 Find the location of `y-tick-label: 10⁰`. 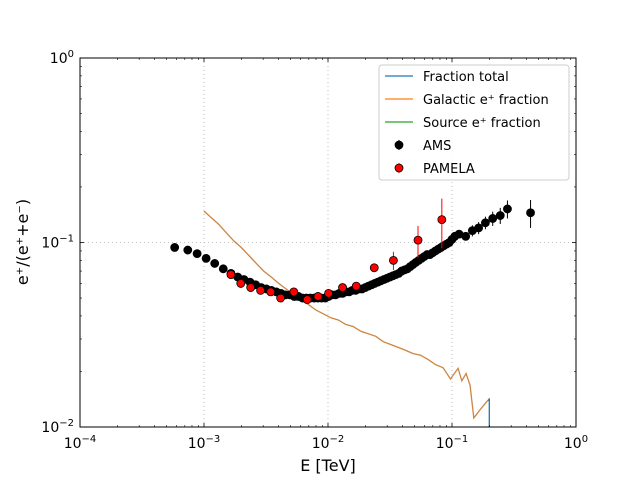

y-tick-label: 10⁰ is located at coordinates (62, 58).